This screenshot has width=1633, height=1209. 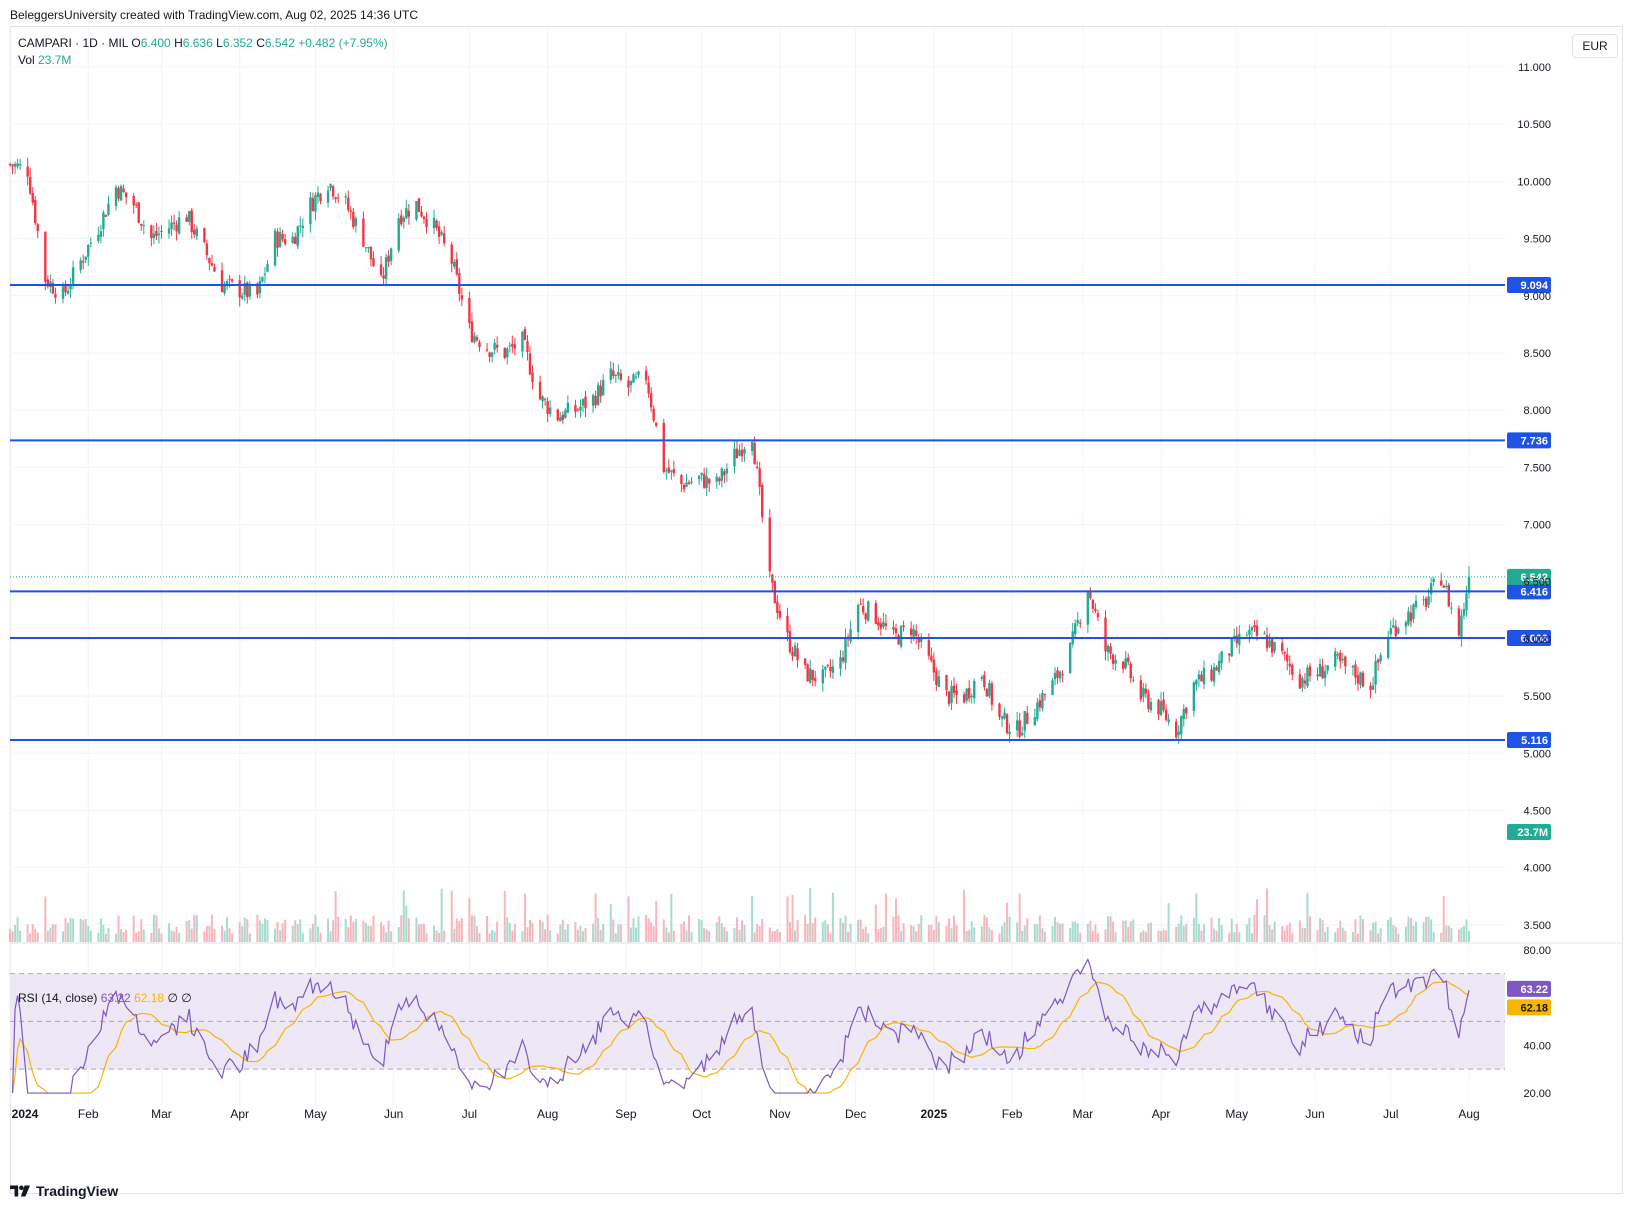 What do you see at coordinates (1537, 354) in the screenshot?
I see `price-tick-label: 8.500` at bounding box center [1537, 354].